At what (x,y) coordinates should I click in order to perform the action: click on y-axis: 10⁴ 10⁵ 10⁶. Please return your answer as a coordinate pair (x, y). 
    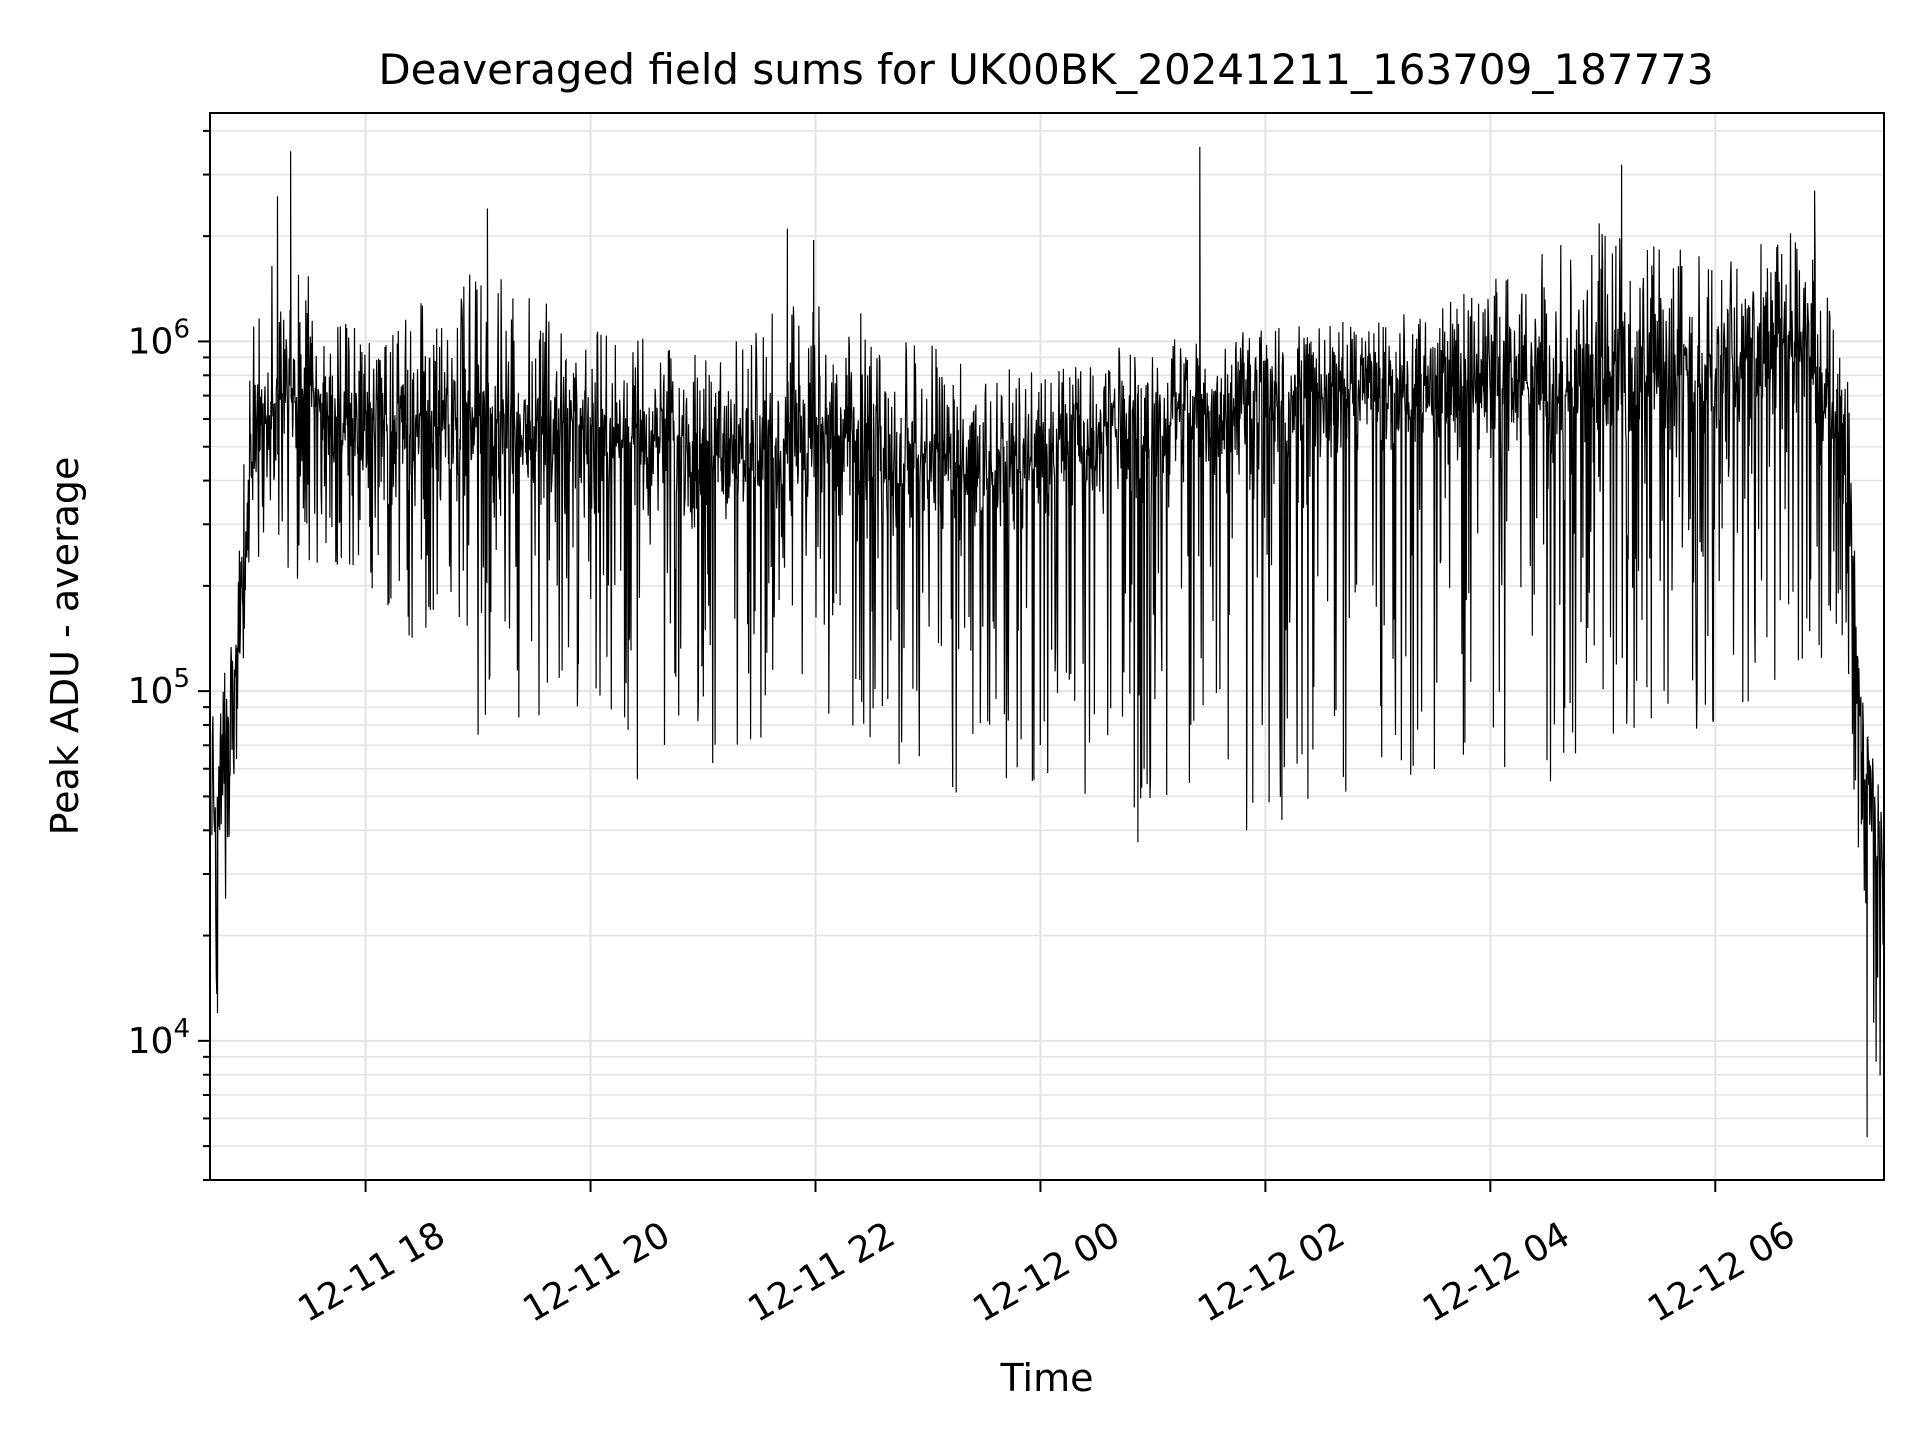
    Looking at the image, I should click on (169, 655).